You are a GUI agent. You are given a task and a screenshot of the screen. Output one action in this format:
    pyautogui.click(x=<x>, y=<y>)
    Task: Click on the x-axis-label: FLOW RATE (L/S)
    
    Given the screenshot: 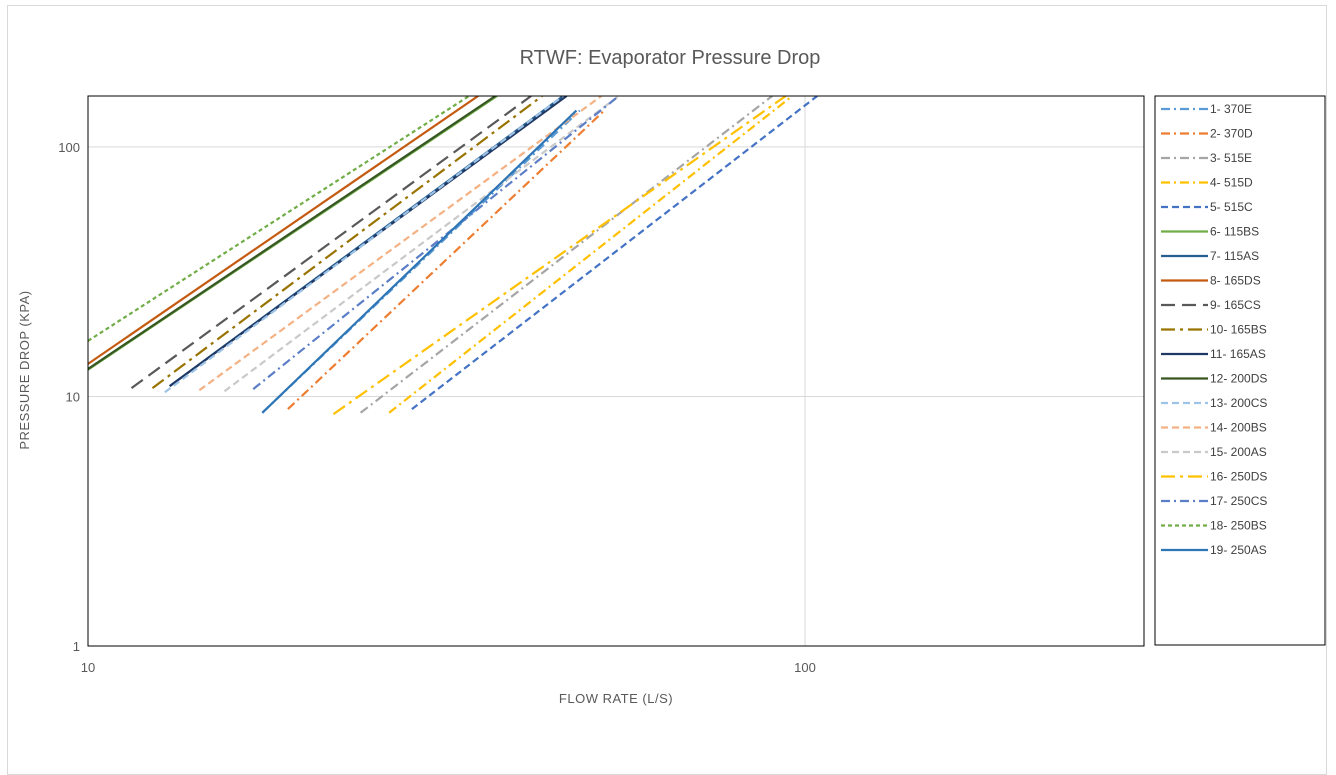 What is the action you would take?
    pyautogui.click(x=616, y=698)
    